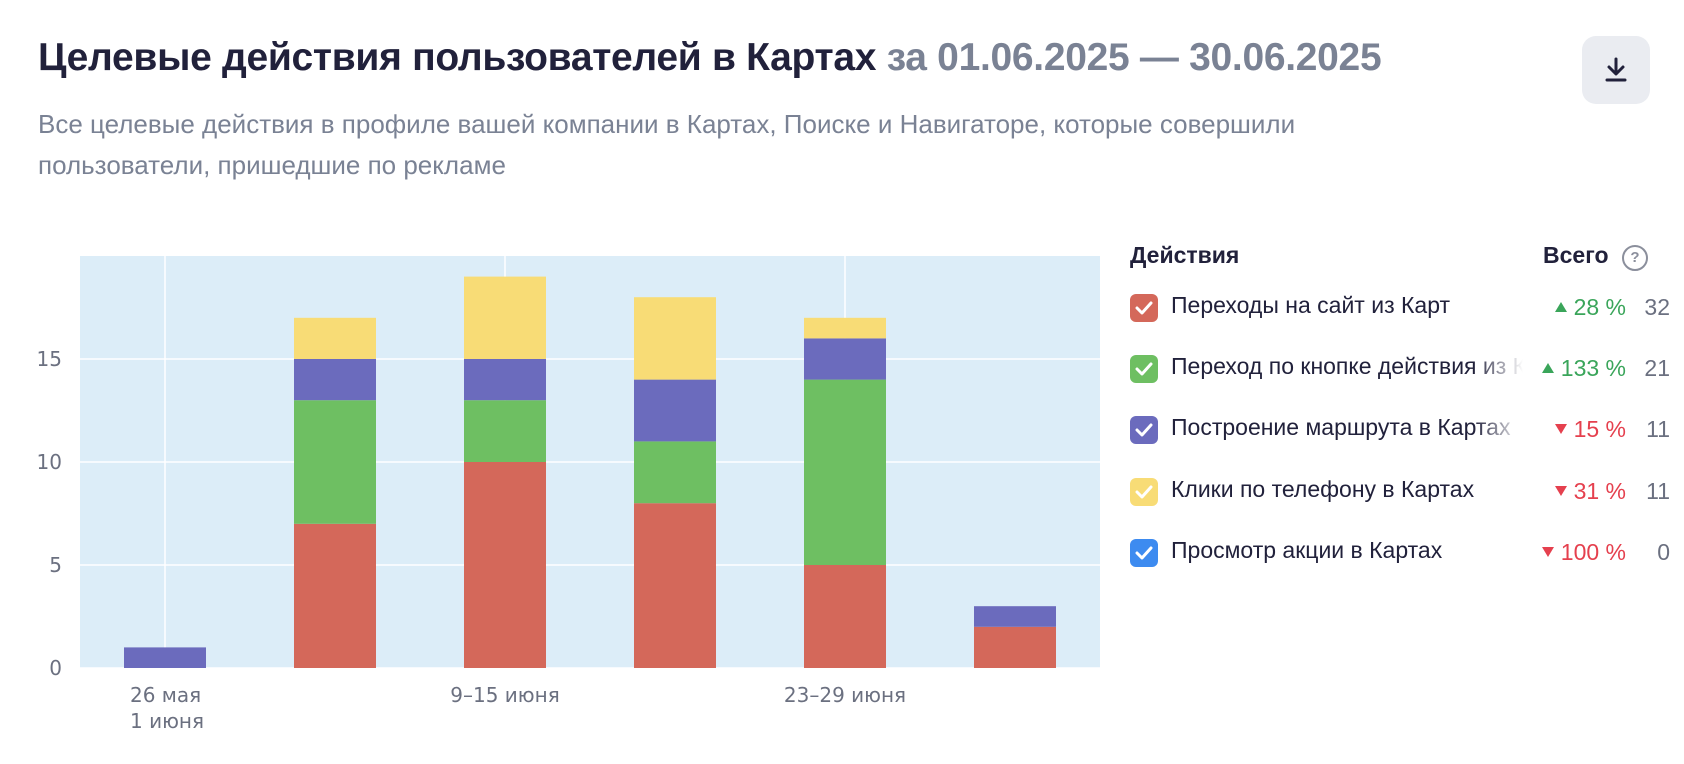 Image resolution: width=1684 pixels, height=764 pixels. I want to click on legend-item-label: Построение маршрута в Картах, so click(1341, 427).